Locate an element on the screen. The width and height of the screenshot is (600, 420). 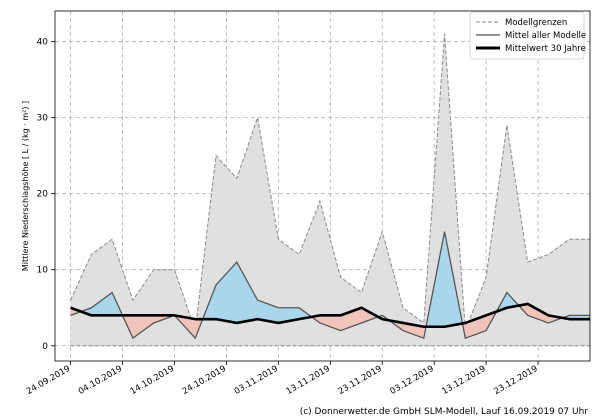
x-tick-label: 14.10.2019 is located at coordinates (152, 380).